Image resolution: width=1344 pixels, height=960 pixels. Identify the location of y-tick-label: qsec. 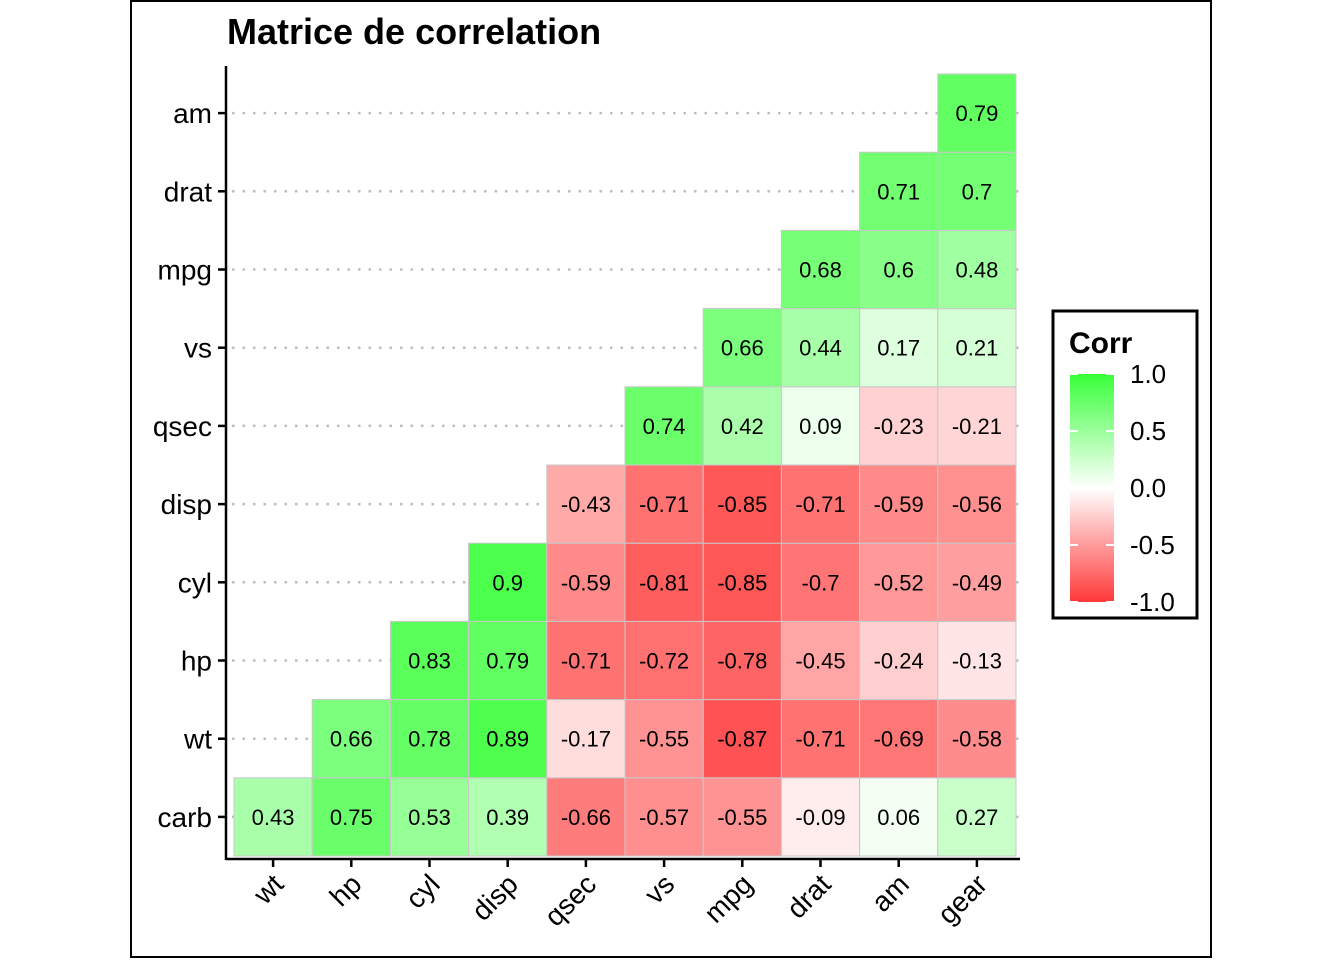
(182, 426).